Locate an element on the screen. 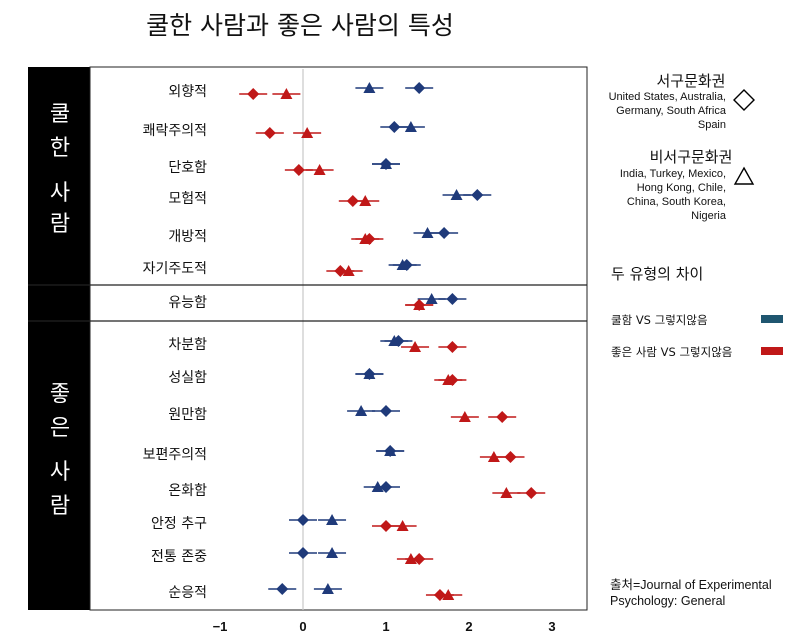 This screenshot has width=800, height=639. category-label: 원만함 is located at coordinates (187, 415).